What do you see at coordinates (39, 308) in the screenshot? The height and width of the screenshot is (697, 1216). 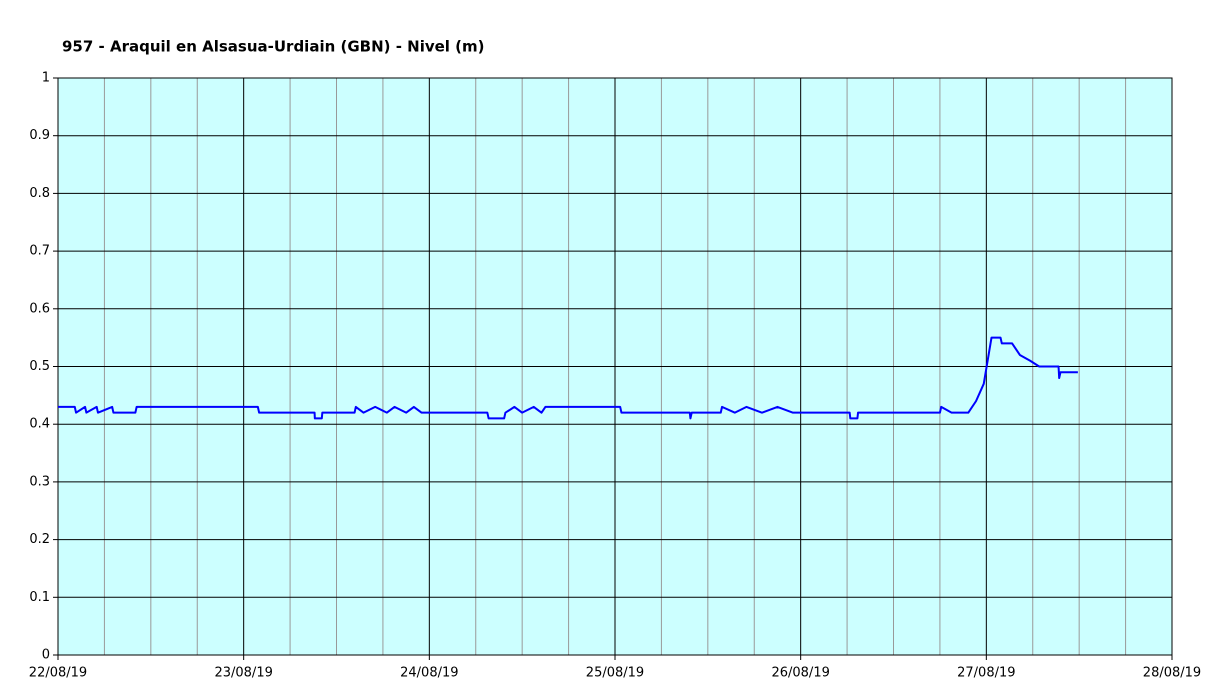 I see `y-tick-label: 0.6` at bounding box center [39, 308].